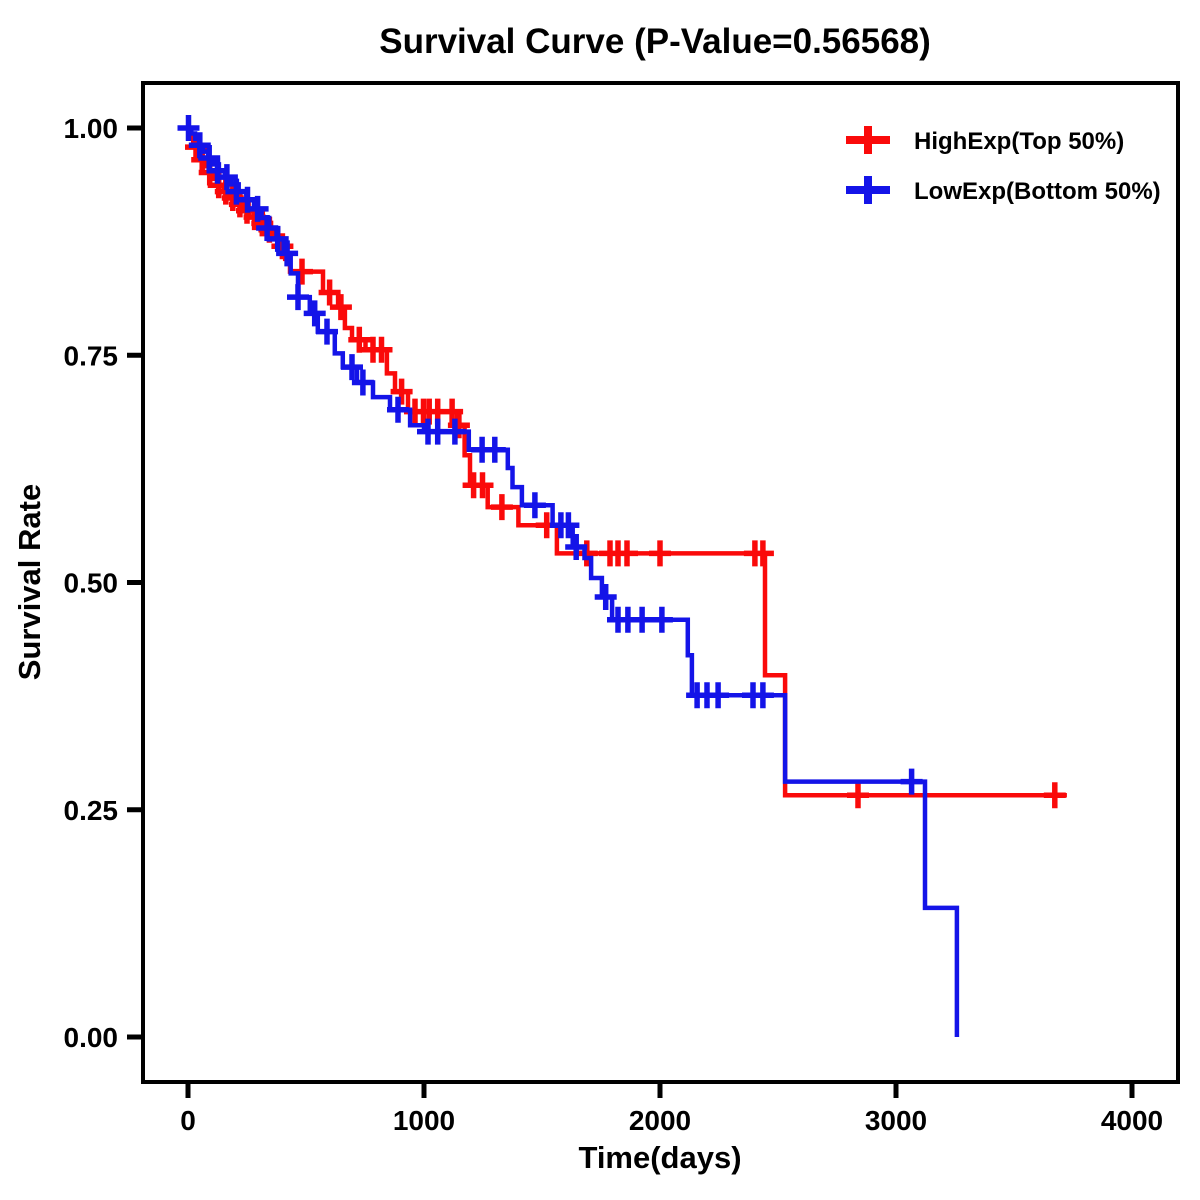 This screenshot has height=1200, width=1200. Describe the element at coordinates (91, 128) in the screenshot. I see `y-tick-label: 1.00` at that location.